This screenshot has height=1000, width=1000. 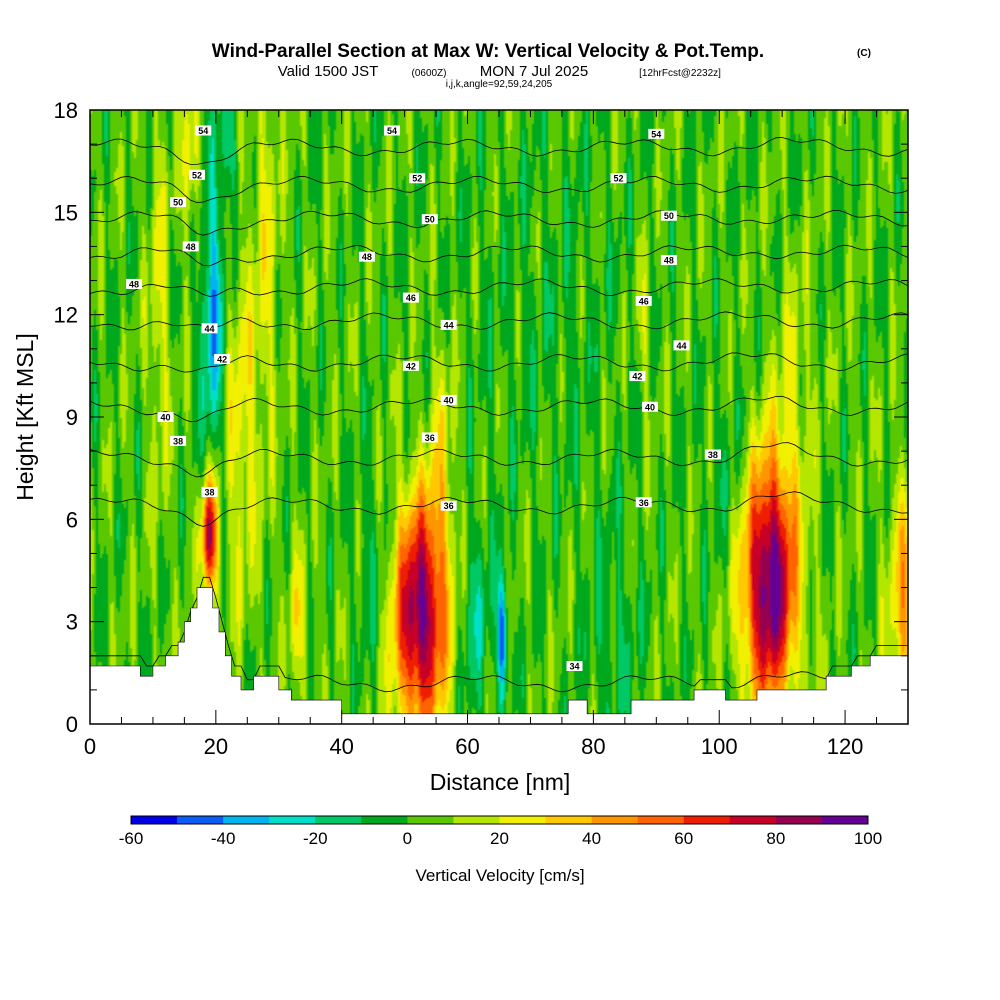 I want to click on terrain, so click(x=499, y=655).